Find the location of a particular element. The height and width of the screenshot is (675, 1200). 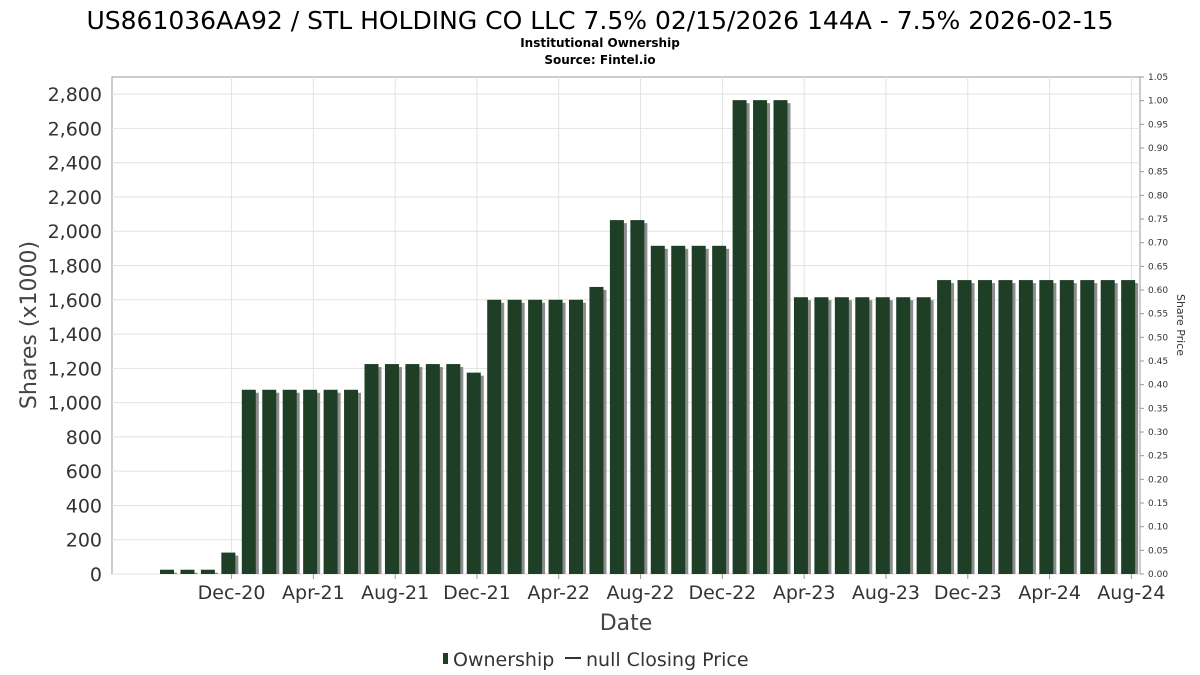

x-tick-label: Aug-22 is located at coordinates (641, 593).